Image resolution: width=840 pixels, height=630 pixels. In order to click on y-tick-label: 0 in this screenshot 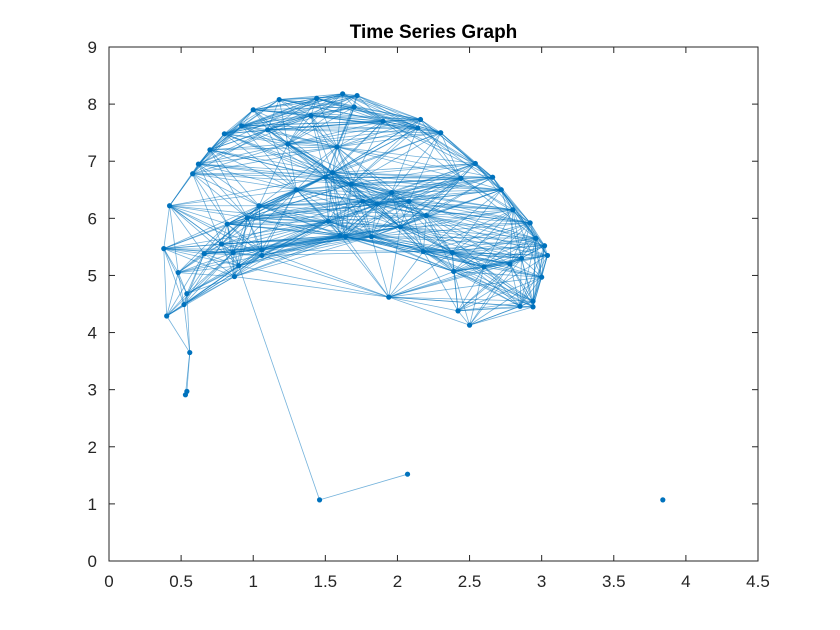, I will do `click(92, 561)`.